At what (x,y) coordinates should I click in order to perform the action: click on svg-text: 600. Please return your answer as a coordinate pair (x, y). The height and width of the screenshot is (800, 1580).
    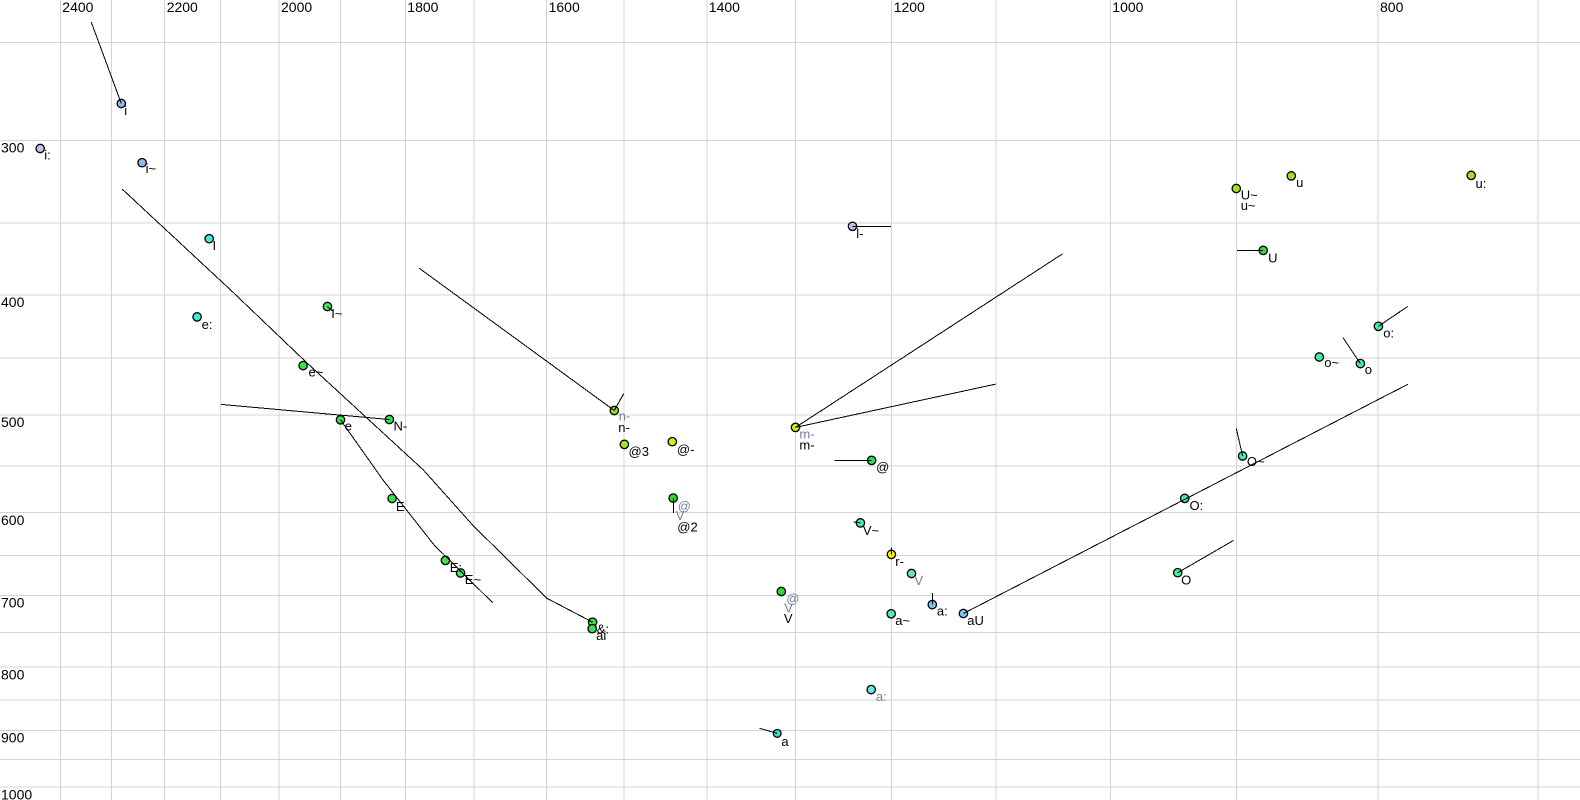
    Looking at the image, I should click on (13, 520).